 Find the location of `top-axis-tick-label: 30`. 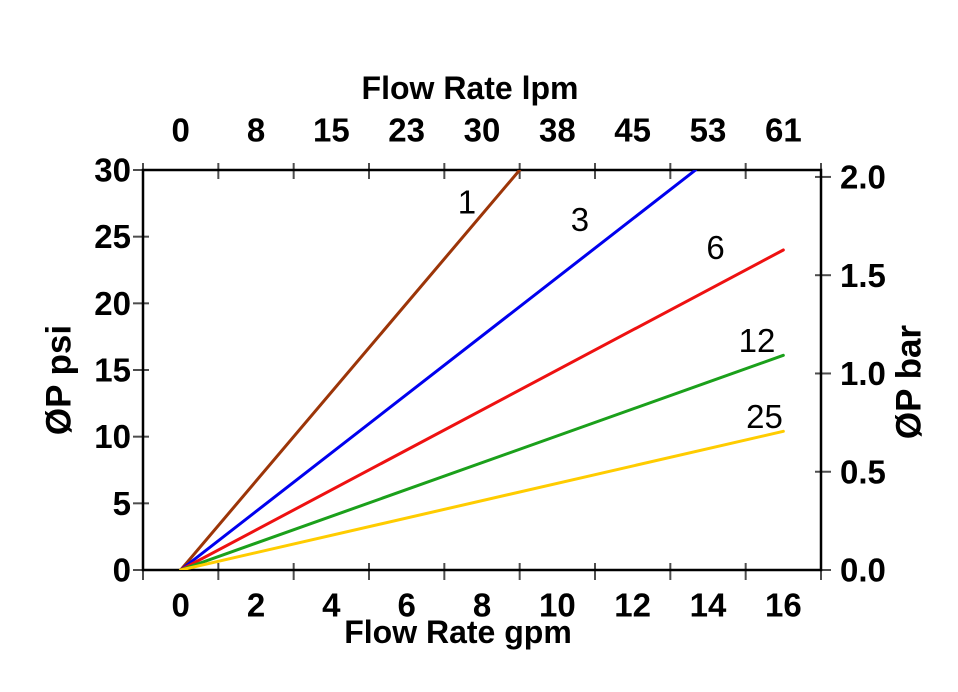

top-axis-tick-label: 30 is located at coordinates (482, 130).